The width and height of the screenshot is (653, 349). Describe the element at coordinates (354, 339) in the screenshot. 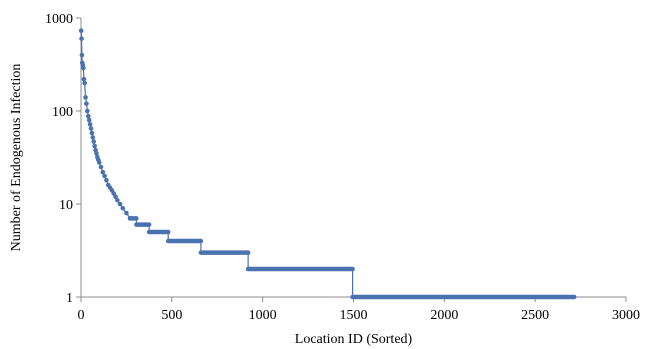

I see `x-axis-title: Location ID (Sorted)` at that location.